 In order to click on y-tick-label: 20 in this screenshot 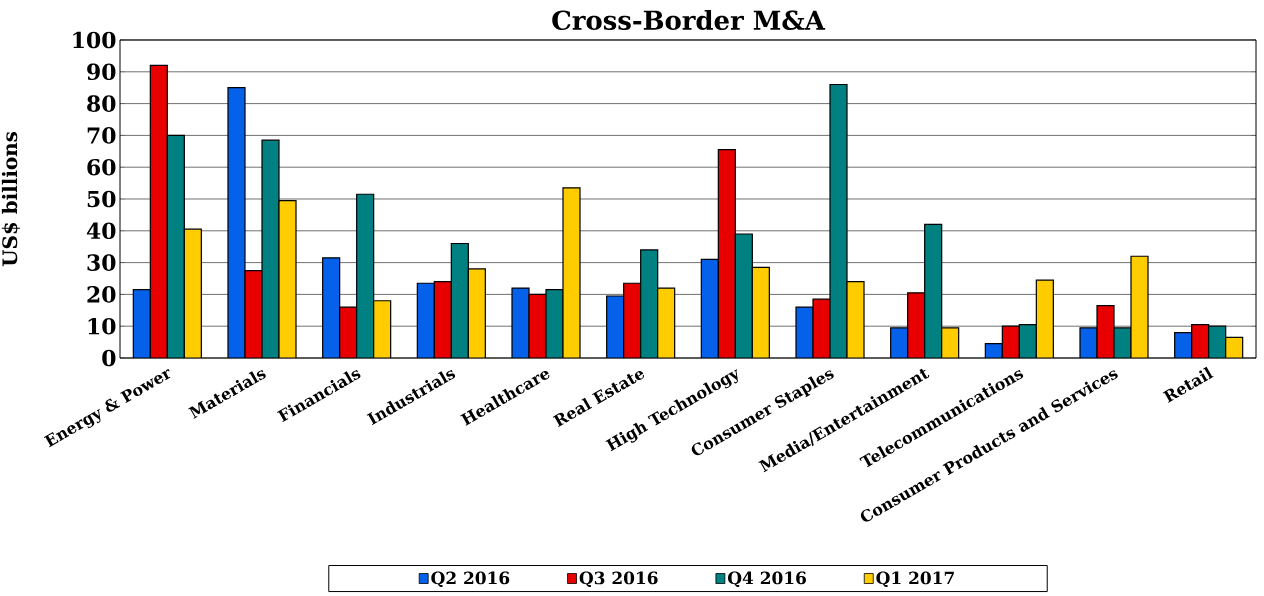, I will do `click(101, 294)`.